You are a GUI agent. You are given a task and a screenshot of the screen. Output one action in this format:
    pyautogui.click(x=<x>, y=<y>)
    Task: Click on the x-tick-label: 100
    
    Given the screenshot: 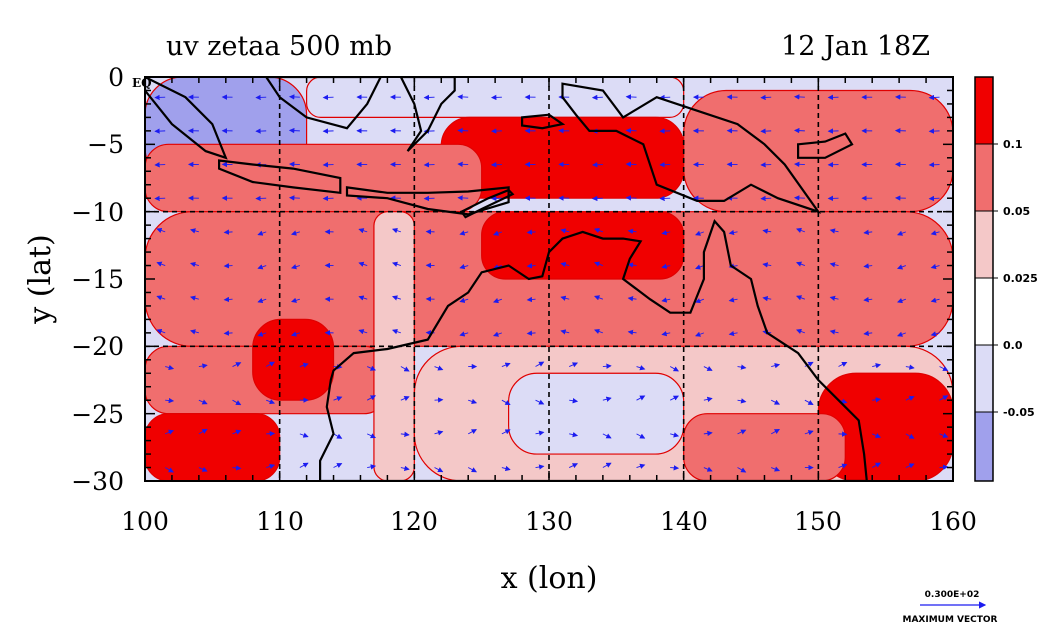 What is the action you would take?
    pyautogui.click(x=145, y=521)
    